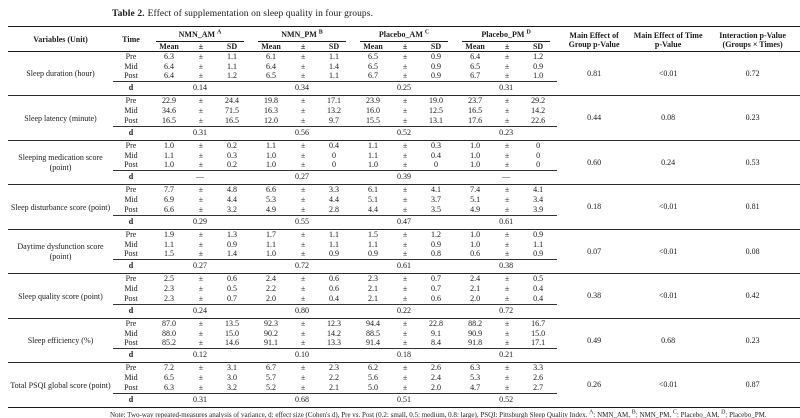 The width and height of the screenshot is (800, 418). Describe the element at coordinates (752, 162) in the screenshot. I see `p-interaction-value: 0.53` at that location.